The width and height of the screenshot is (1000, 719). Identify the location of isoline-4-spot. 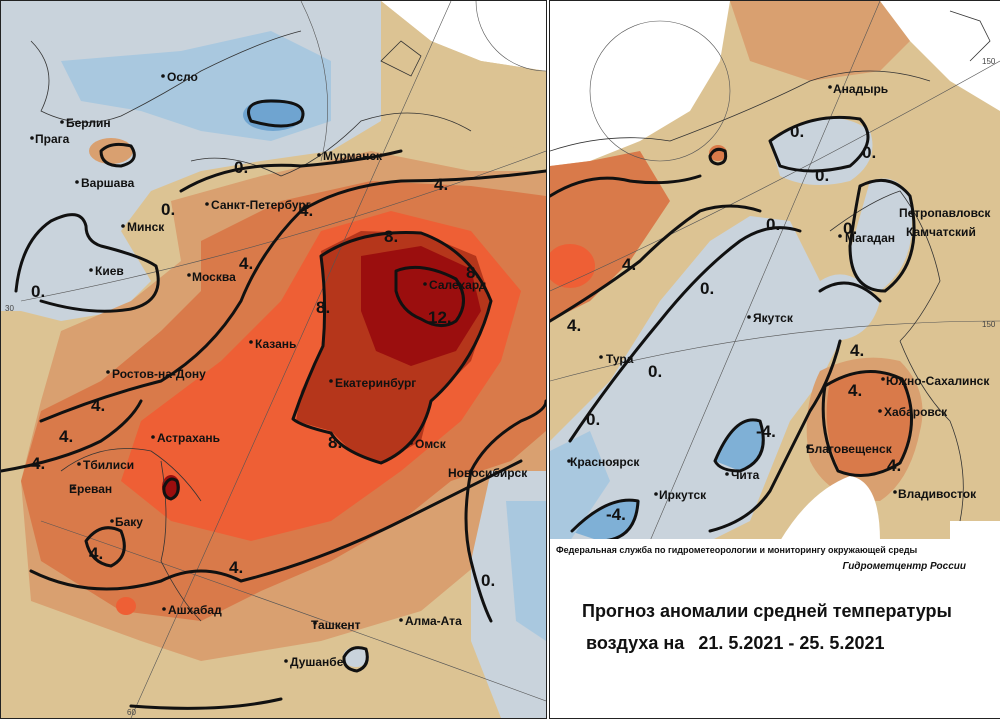
(718, 156).